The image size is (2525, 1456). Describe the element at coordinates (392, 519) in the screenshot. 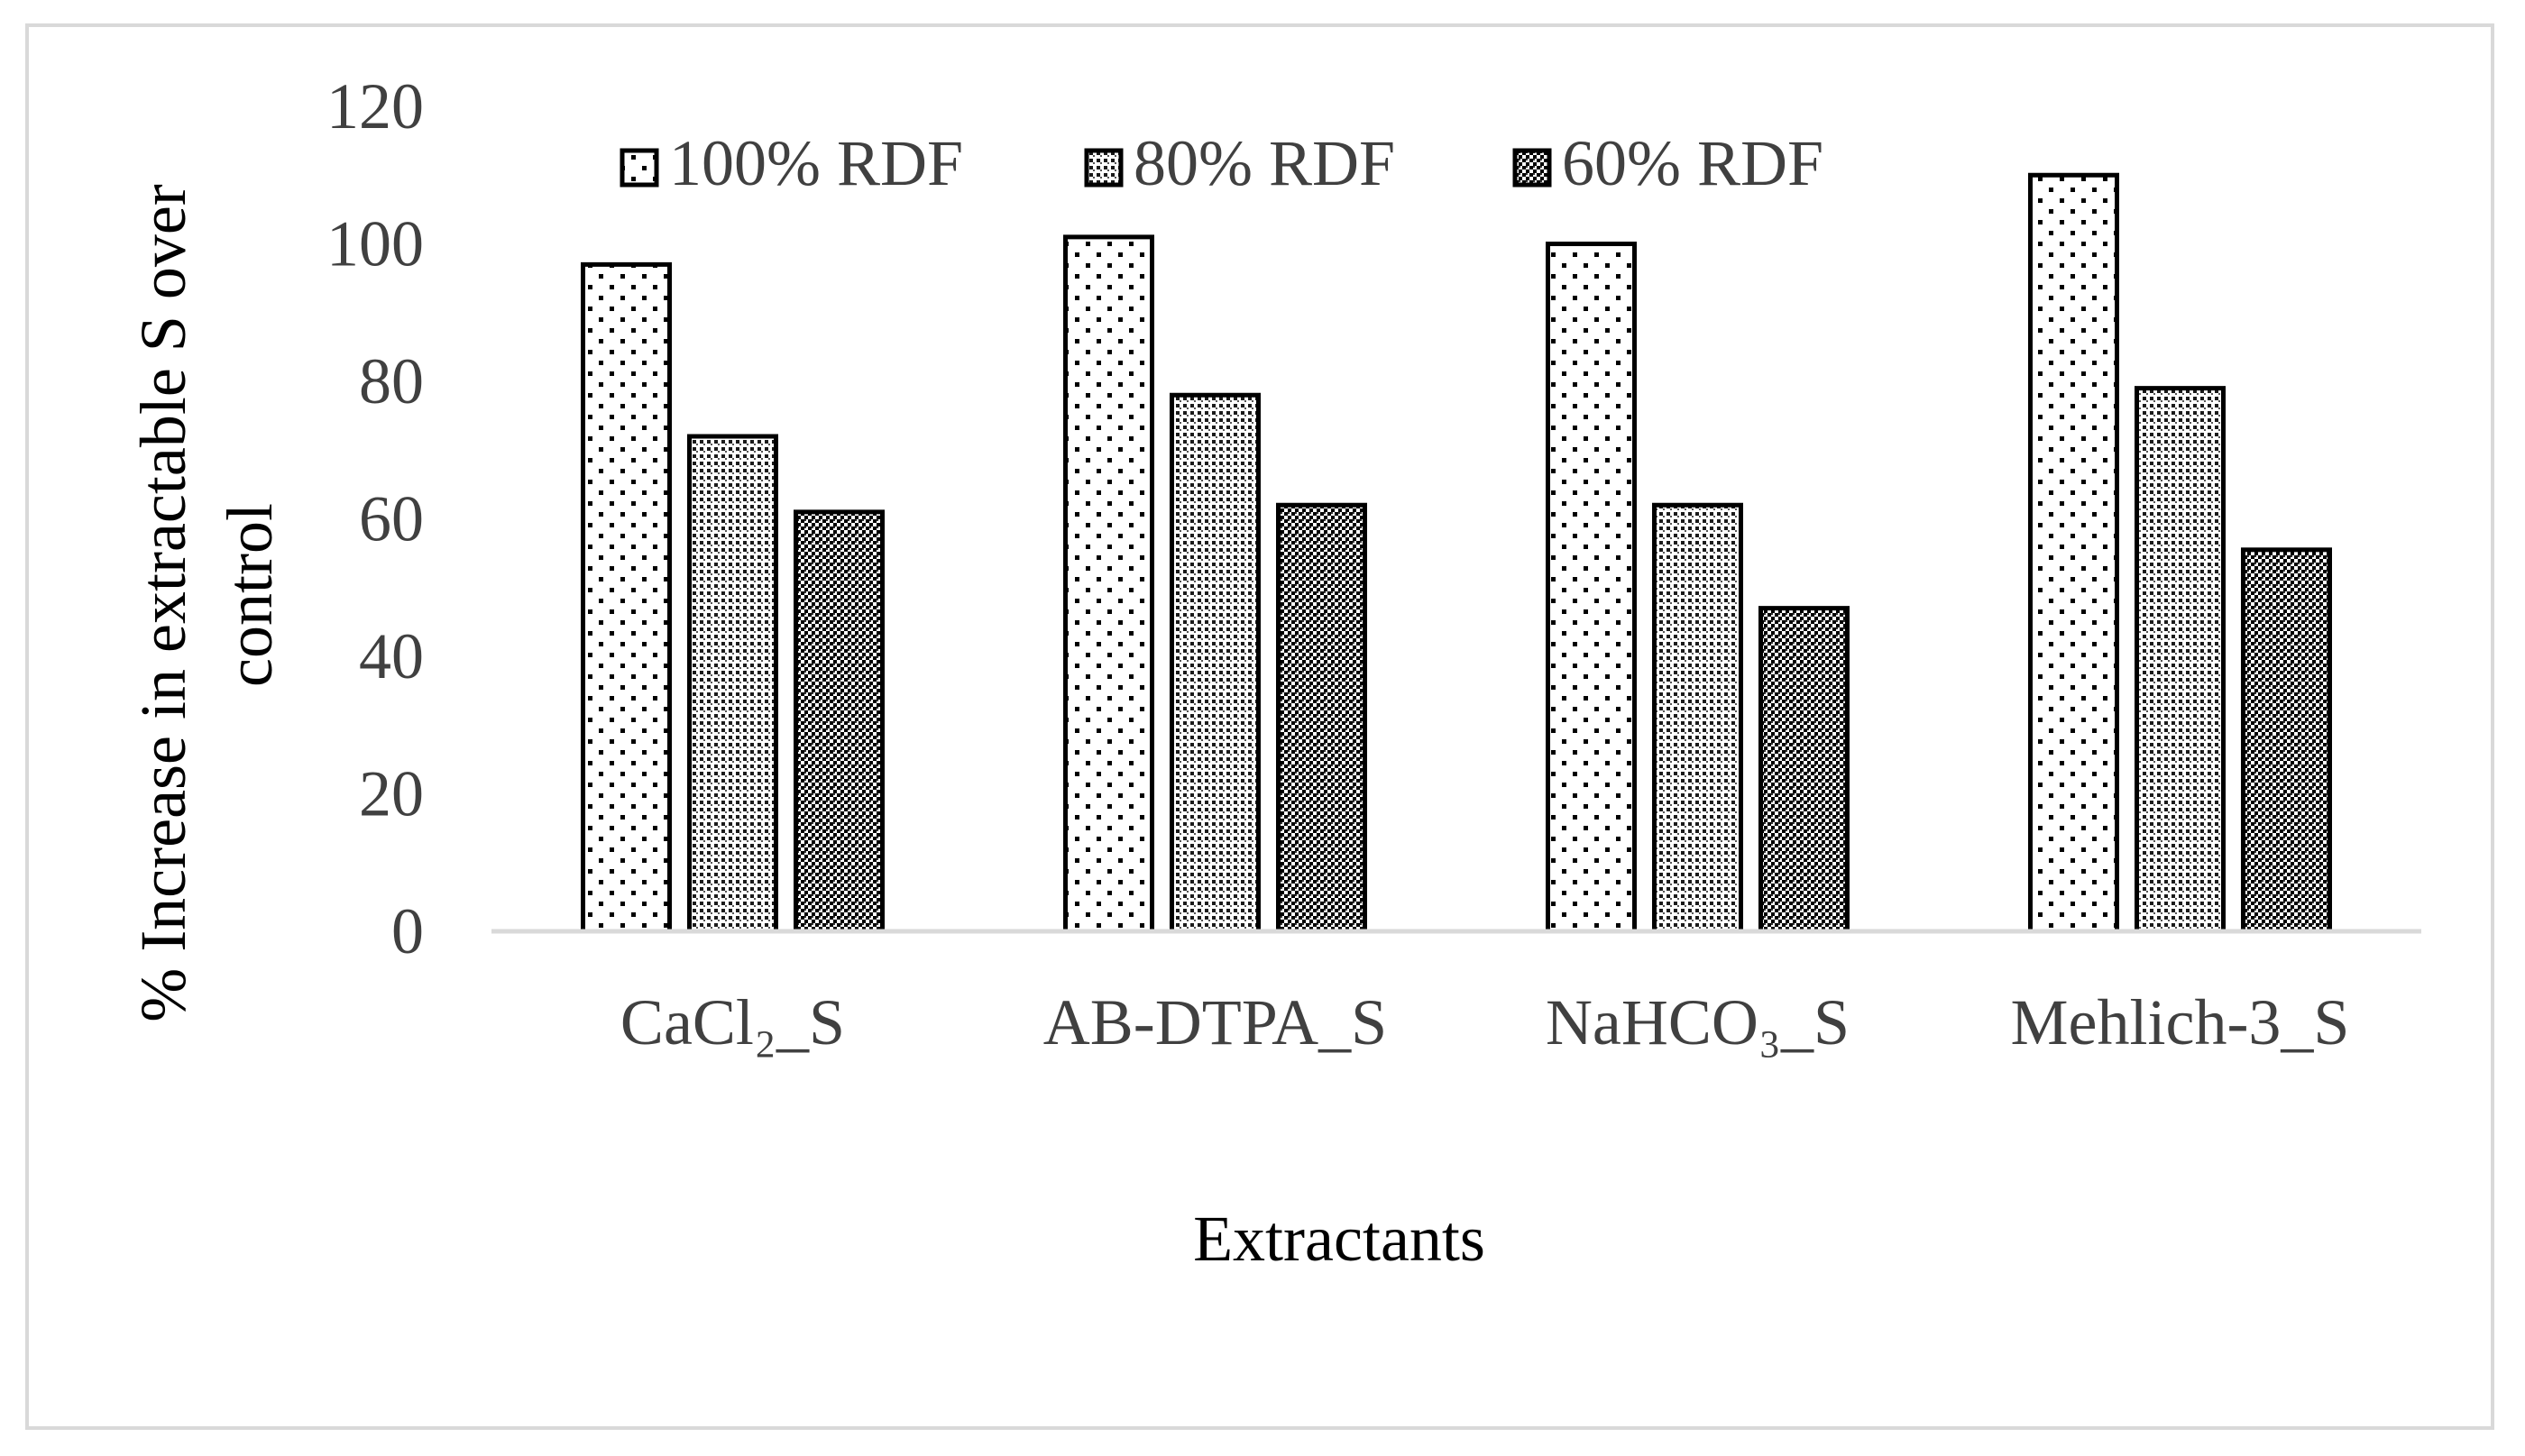

I see `y-tick-label: 60` at that location.